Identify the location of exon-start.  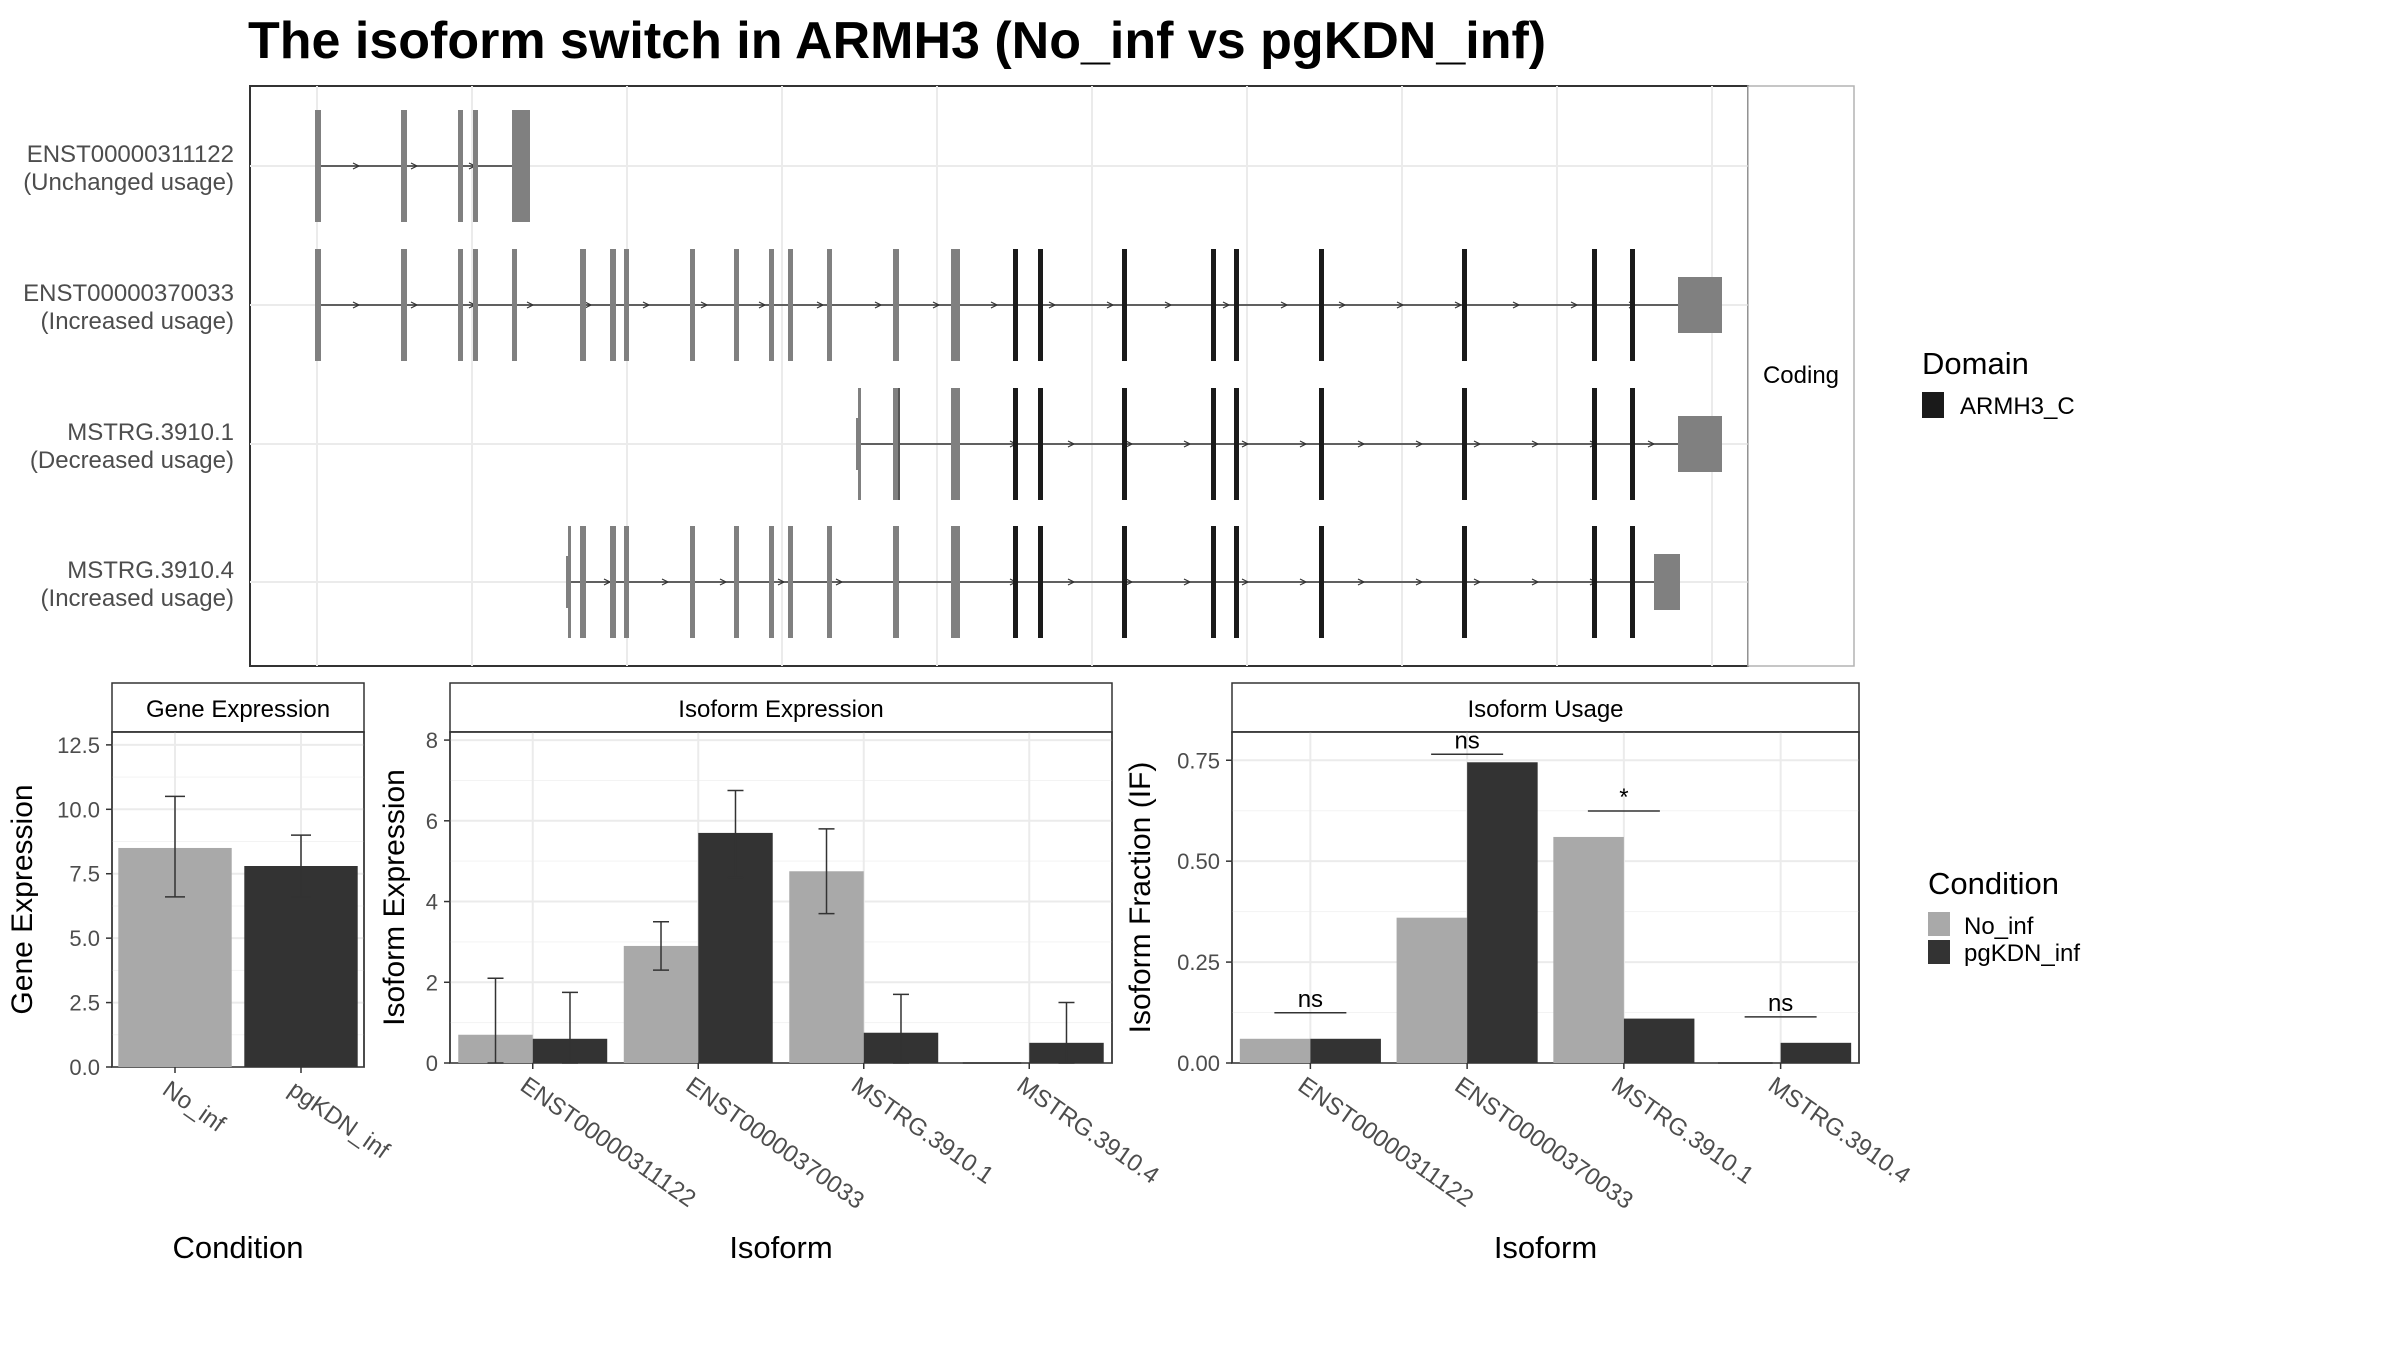
(317, 305).